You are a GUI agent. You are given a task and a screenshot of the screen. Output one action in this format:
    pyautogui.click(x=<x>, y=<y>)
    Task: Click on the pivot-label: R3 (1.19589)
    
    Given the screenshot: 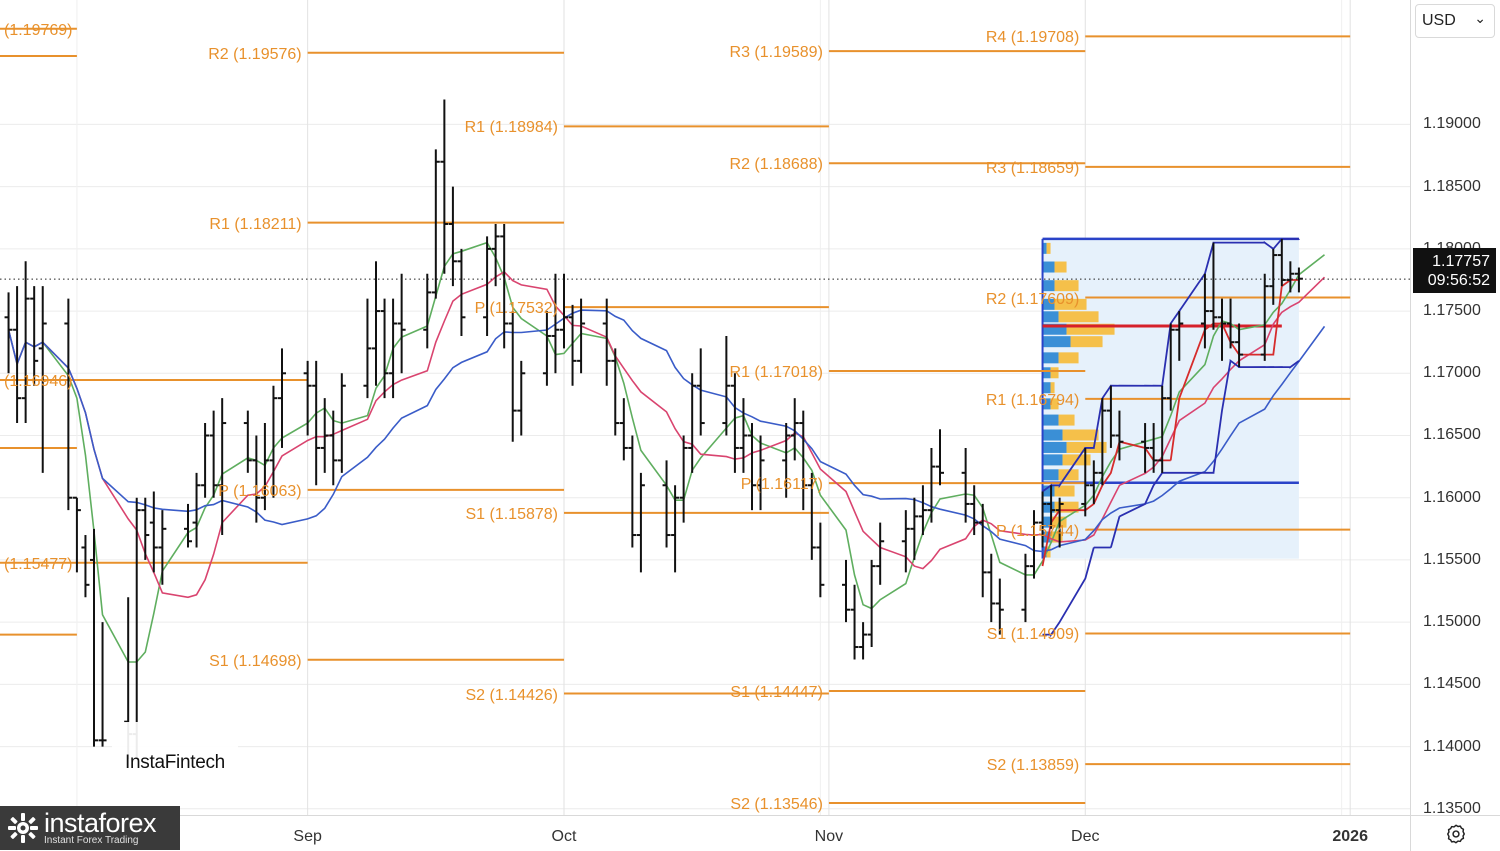 What is the action you would take?
    pyautogui.click(x=776, y=53)
    